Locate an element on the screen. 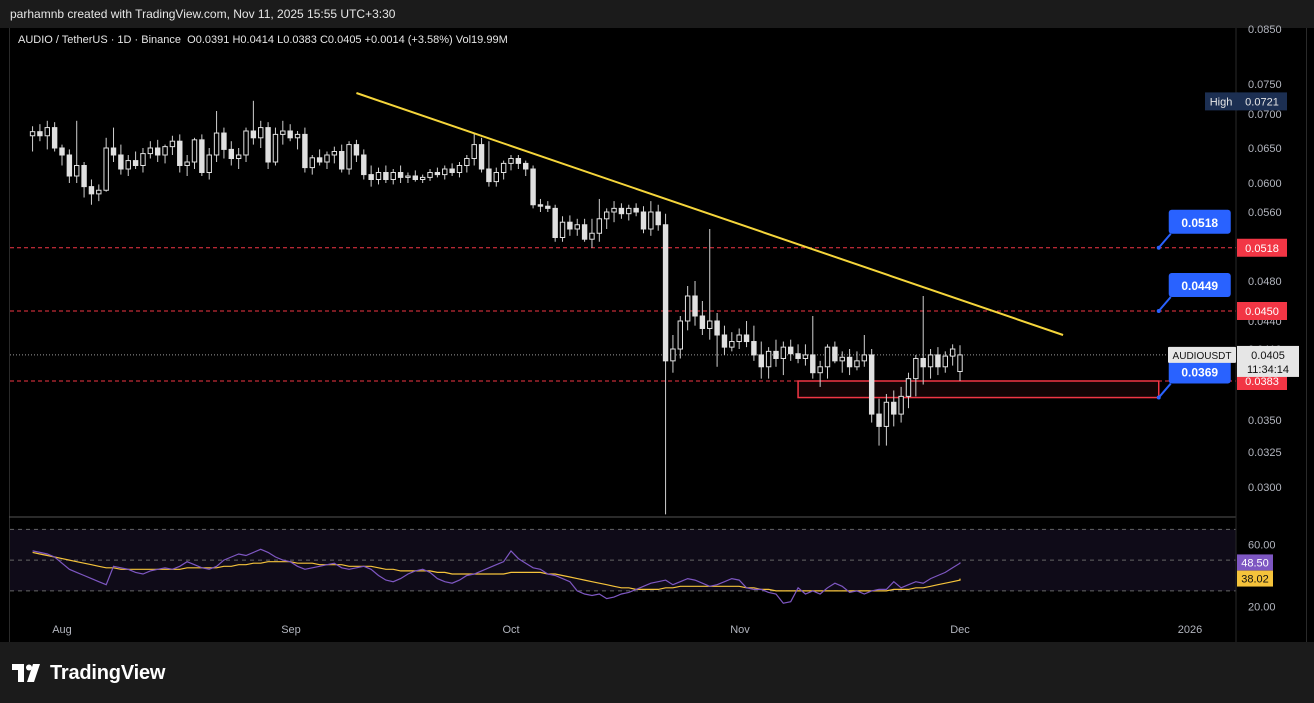  price-callout: 0.0369 is located at coordinates (1193, 379).